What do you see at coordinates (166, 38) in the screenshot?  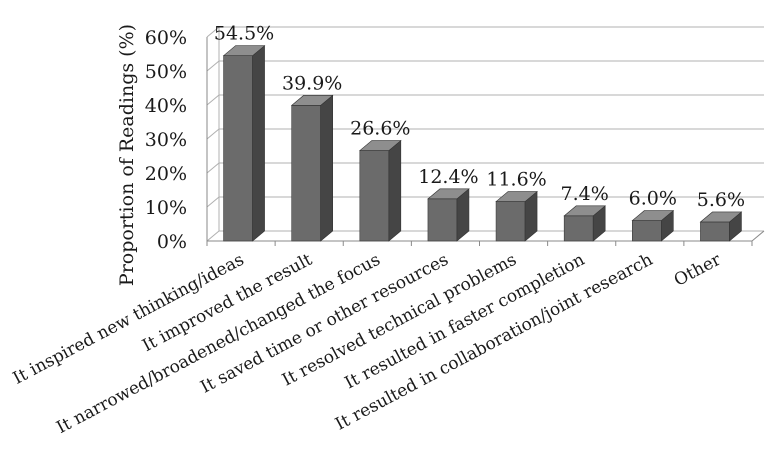 I see `y-tick-label: 60%` at bounding box center [166, 38].